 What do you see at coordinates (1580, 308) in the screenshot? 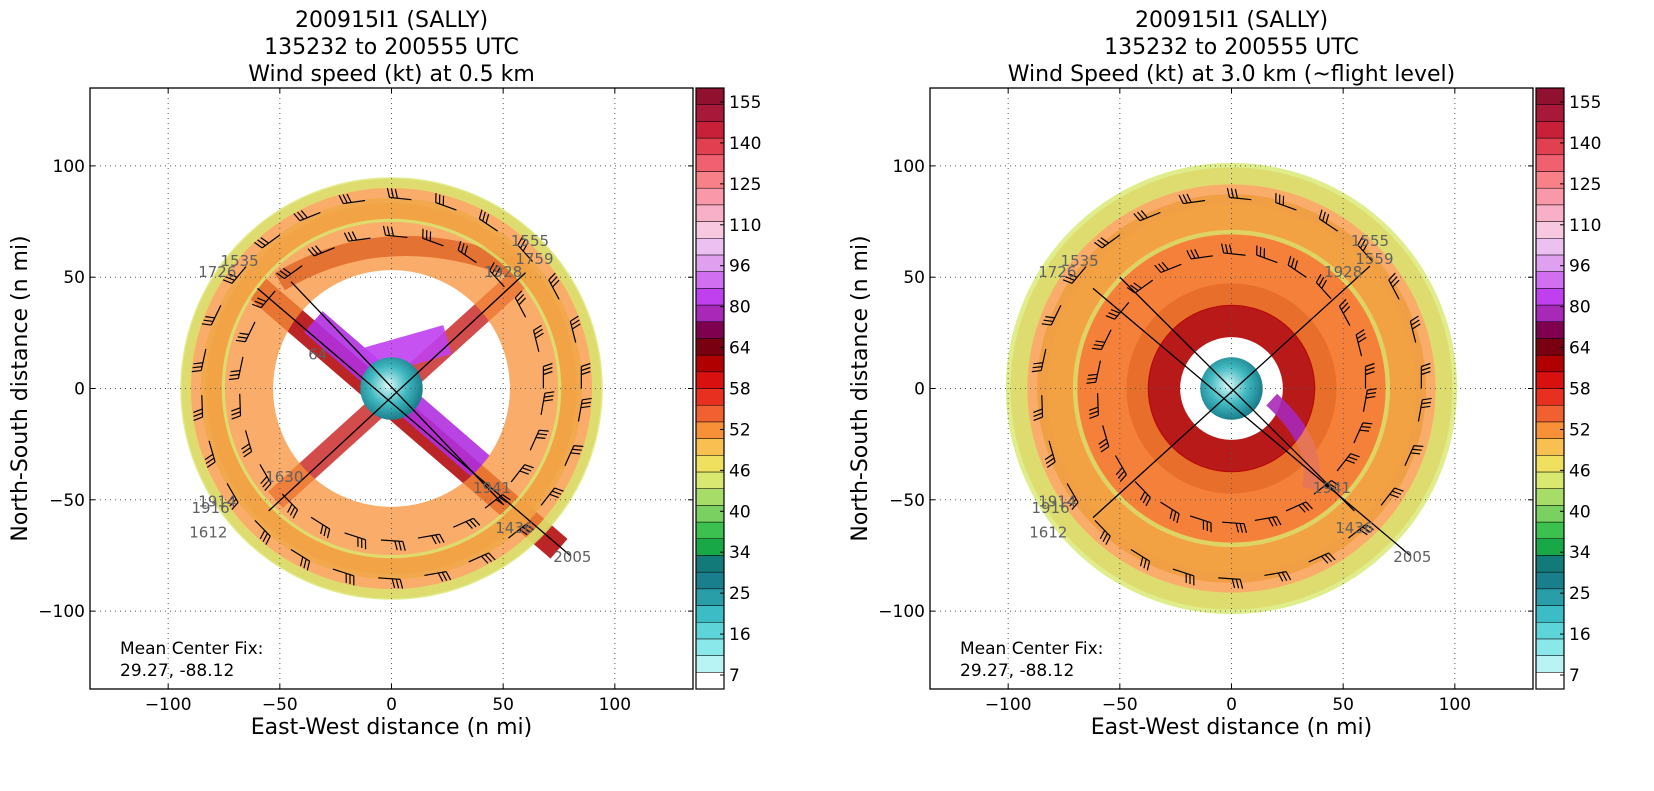
I see `colorbar-label-80: 80` at bounding box center [1580, 308].